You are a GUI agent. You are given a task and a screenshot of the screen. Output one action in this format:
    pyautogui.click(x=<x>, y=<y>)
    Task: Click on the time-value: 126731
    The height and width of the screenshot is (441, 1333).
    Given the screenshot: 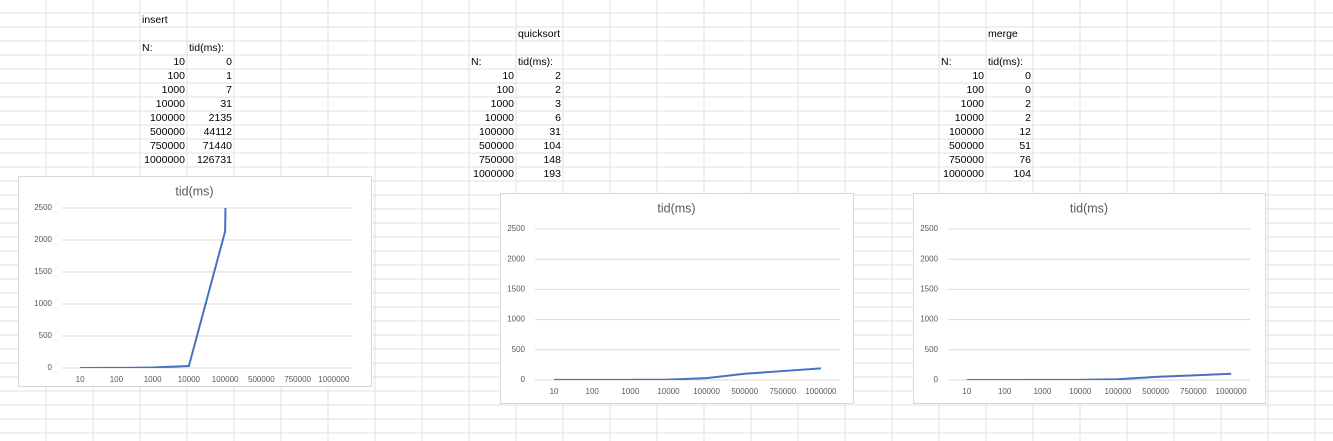 What is the action you would take?
    pyautogui.click(x=214, y=160)
    